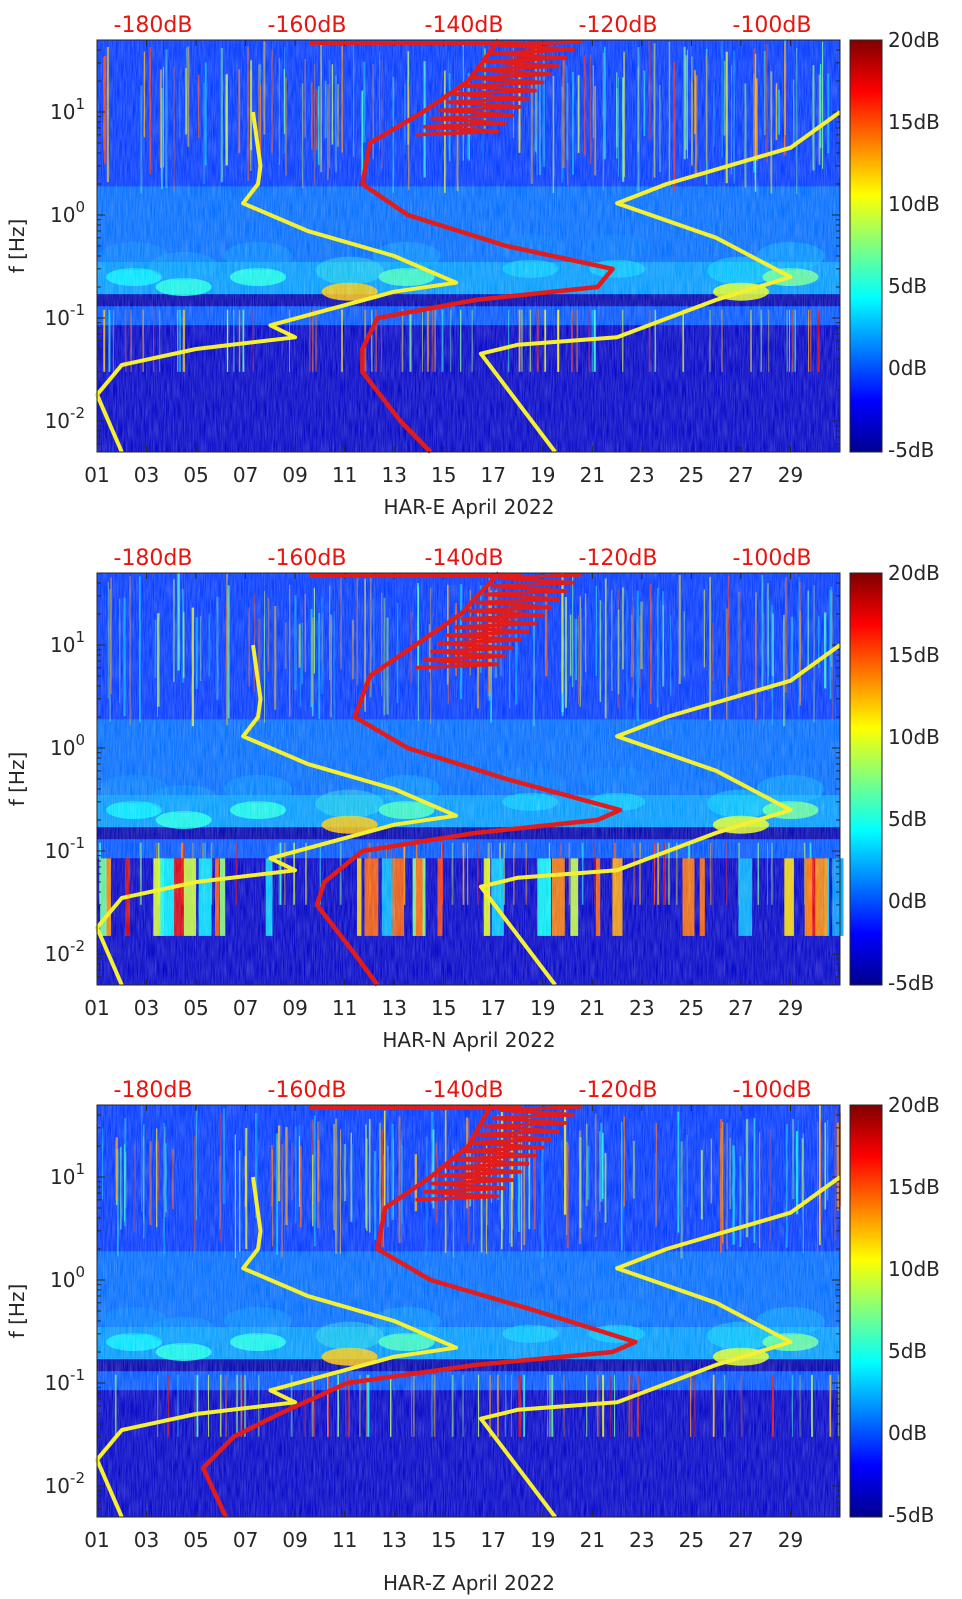  I want to click on y-tick-exponent: -2, so click(77, 1478).